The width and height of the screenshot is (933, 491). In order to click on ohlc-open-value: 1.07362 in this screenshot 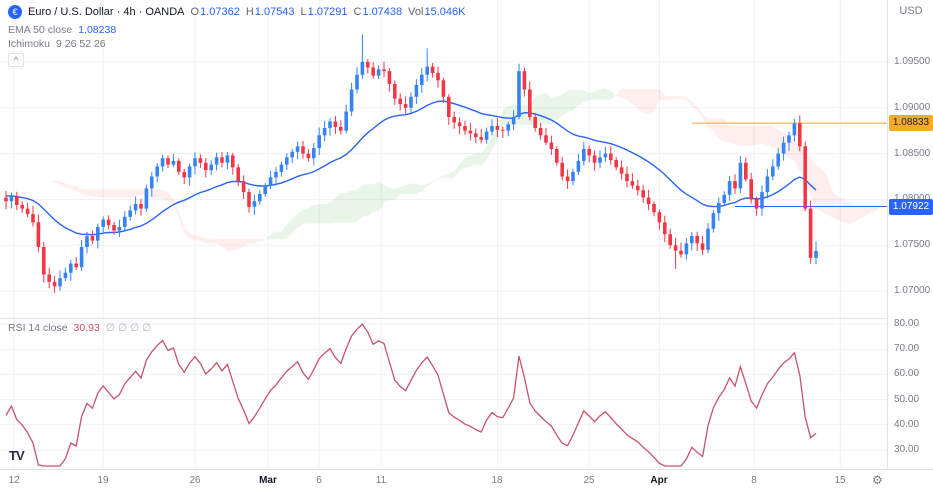, I will do `click(220, 12)`.